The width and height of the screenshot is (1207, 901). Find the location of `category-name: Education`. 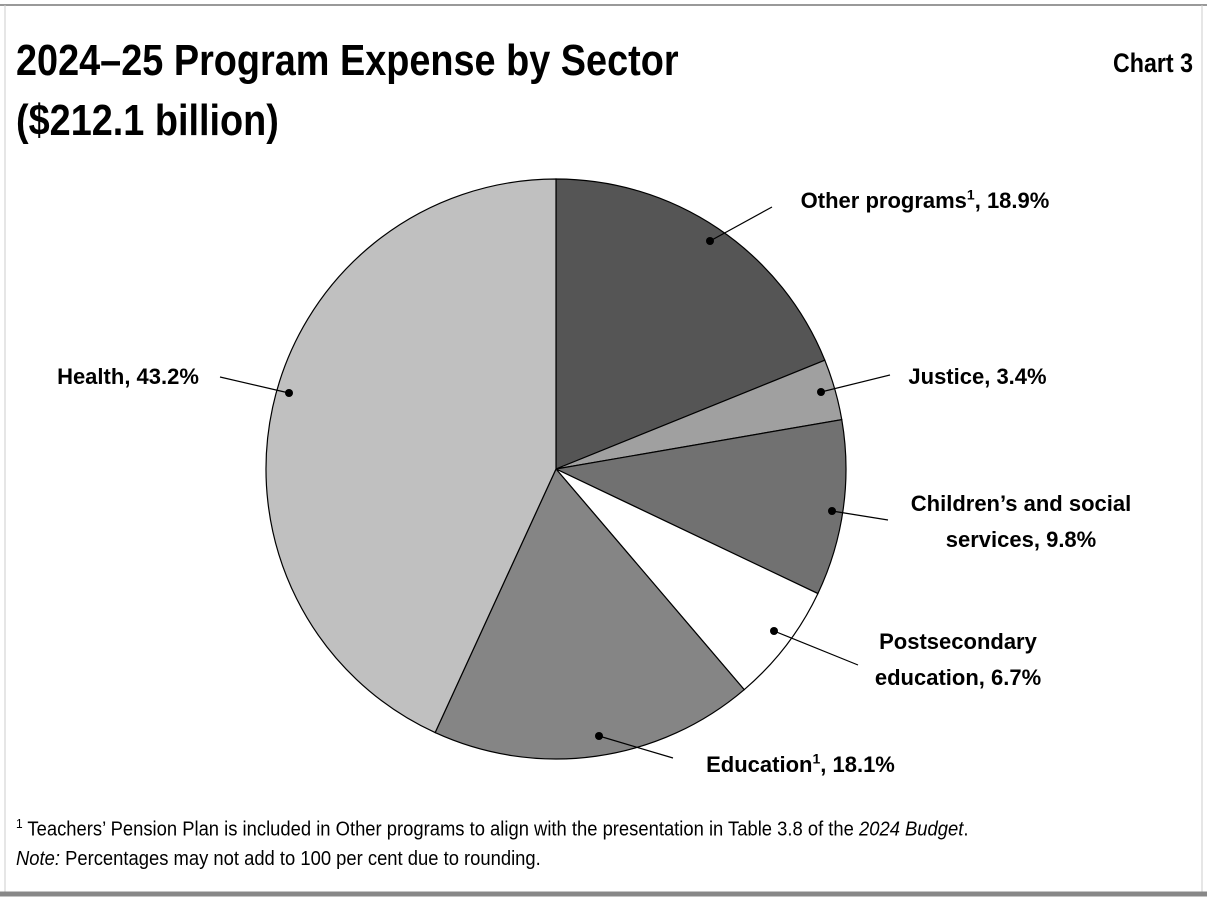

category-name: Education is located at coordinates (759, 764).